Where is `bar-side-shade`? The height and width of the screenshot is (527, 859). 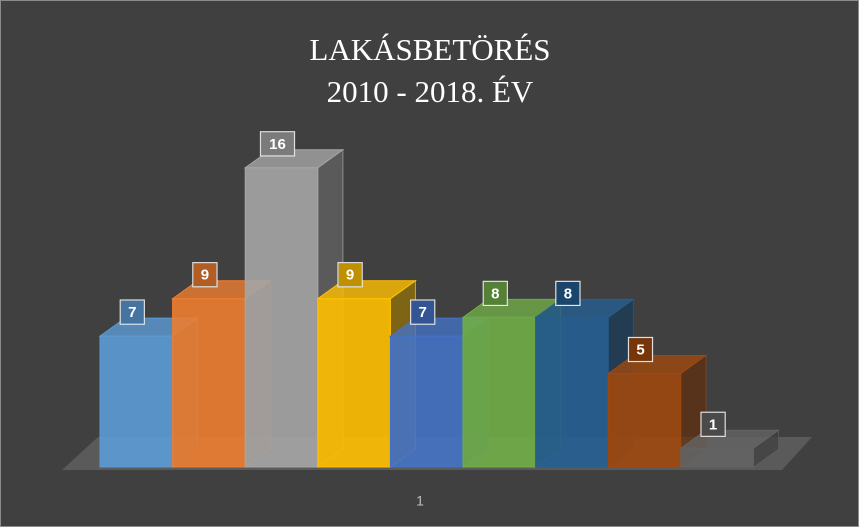 bar-side-shade is located at coordinates (766, 448).